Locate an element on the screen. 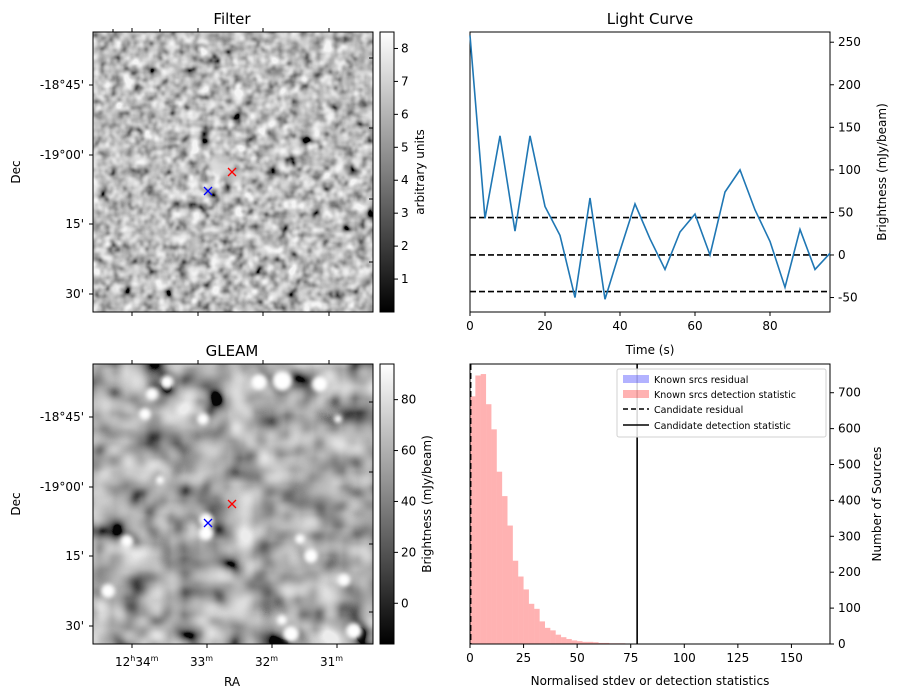 The width and height of the screenshot is (898, 699). filter-cbtick-label-4: 5 is located at coordinates (405, 147).